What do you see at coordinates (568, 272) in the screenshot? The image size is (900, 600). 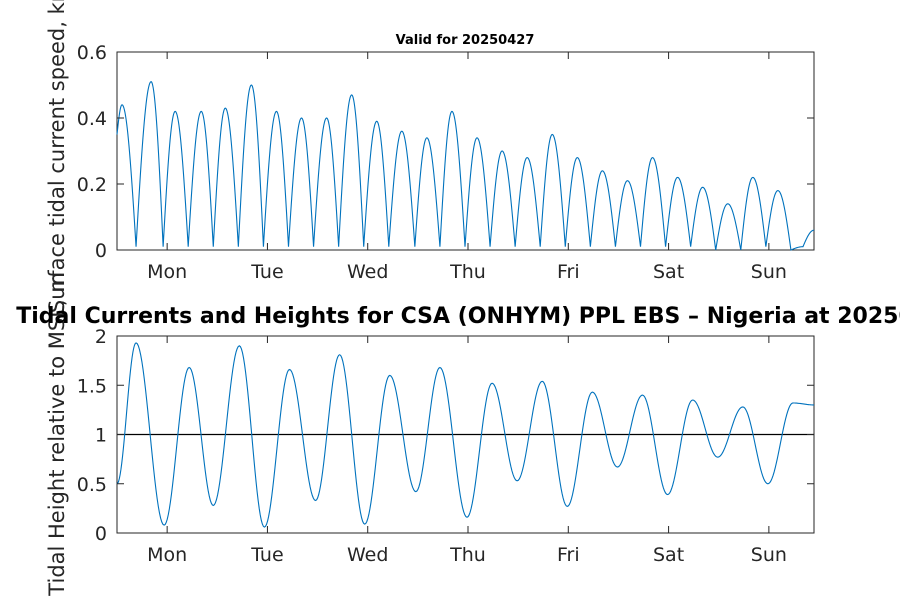 I see `current-speed-x-tick-label: Fri` at bounding box center [568, 272].